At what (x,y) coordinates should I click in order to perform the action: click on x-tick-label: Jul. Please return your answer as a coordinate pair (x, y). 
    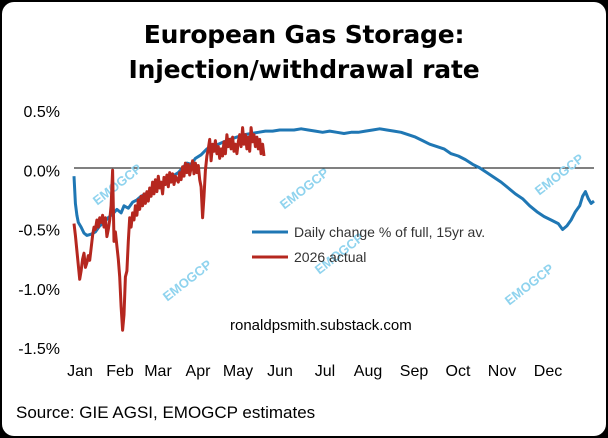
    Looking at the image, I should click on (325, 371).